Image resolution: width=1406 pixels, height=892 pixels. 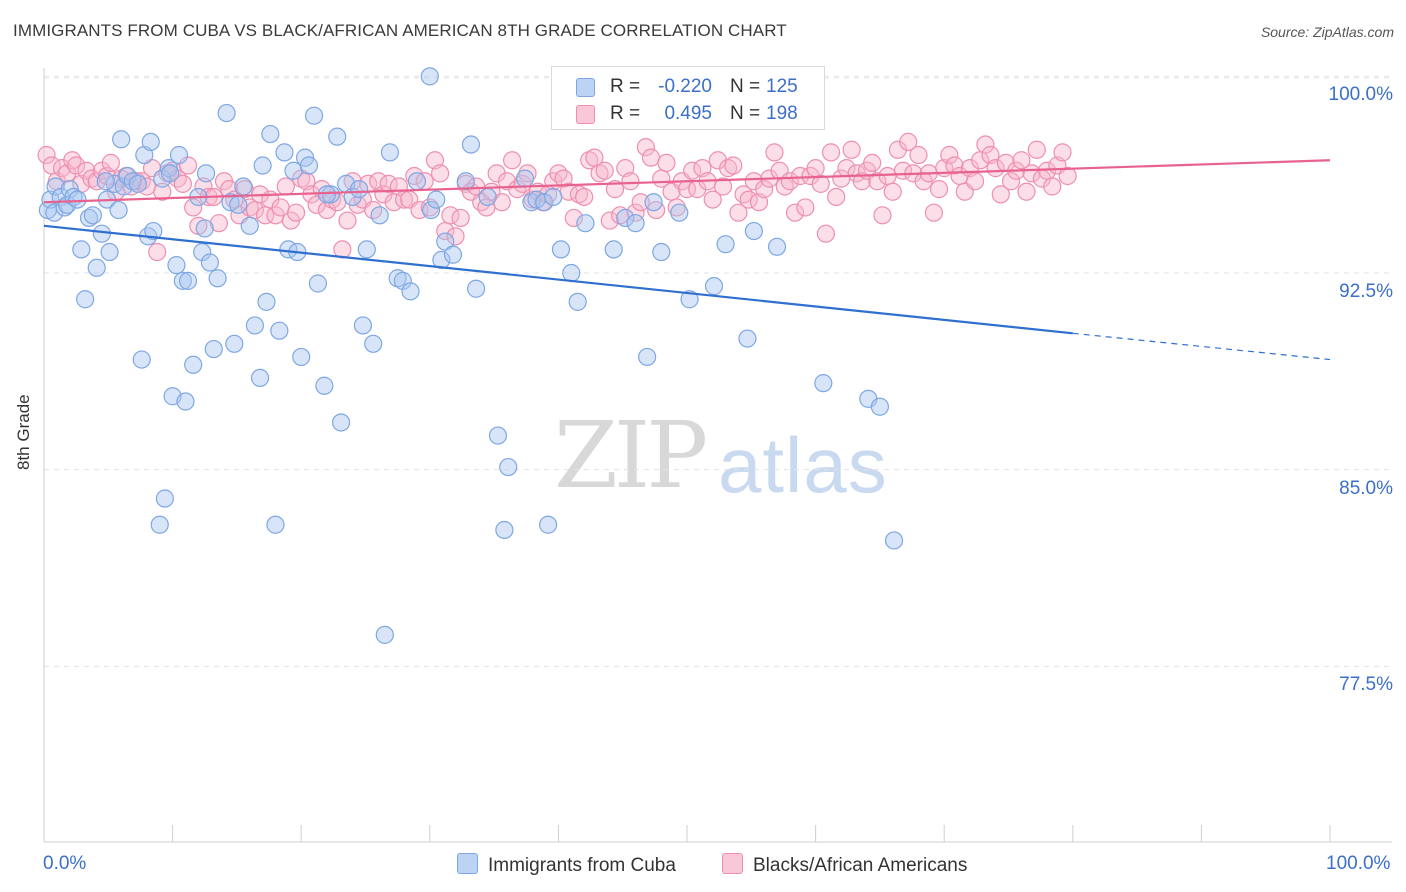 I want to click on series-black-points, so click(x=557, y=197).